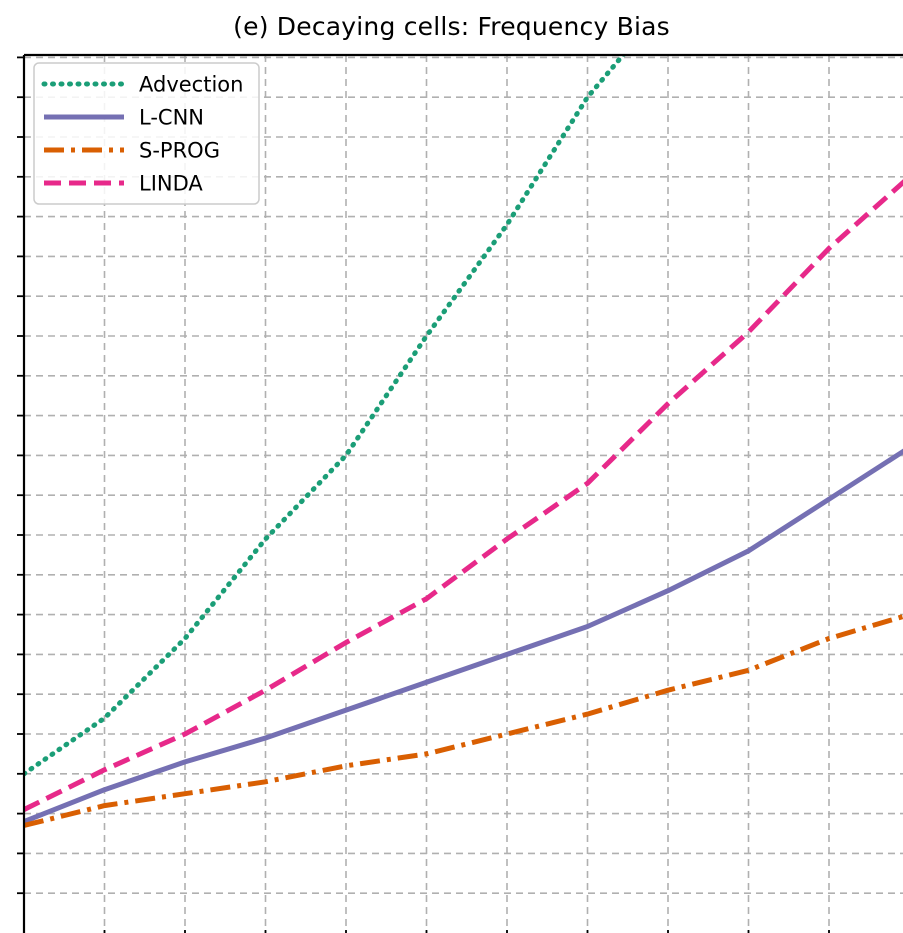 This screenshot has height=933, width=903. Describe the element at coordinates (171, 184) in the screenshot. I see `legend-label-linda: LINDA` at that location.